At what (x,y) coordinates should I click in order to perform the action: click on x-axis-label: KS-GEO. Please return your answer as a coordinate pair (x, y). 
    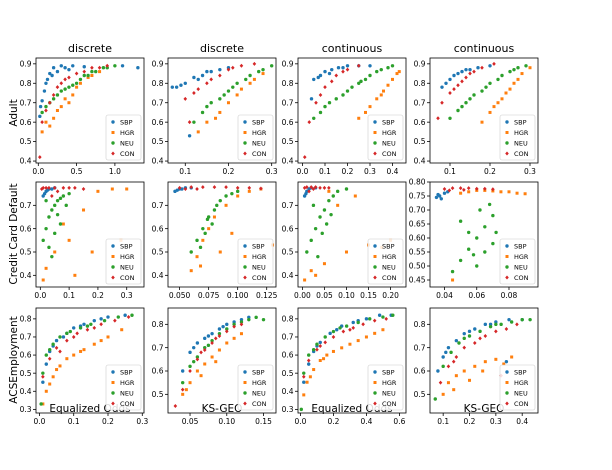
    Looking at the image, I should click on (484, 409).